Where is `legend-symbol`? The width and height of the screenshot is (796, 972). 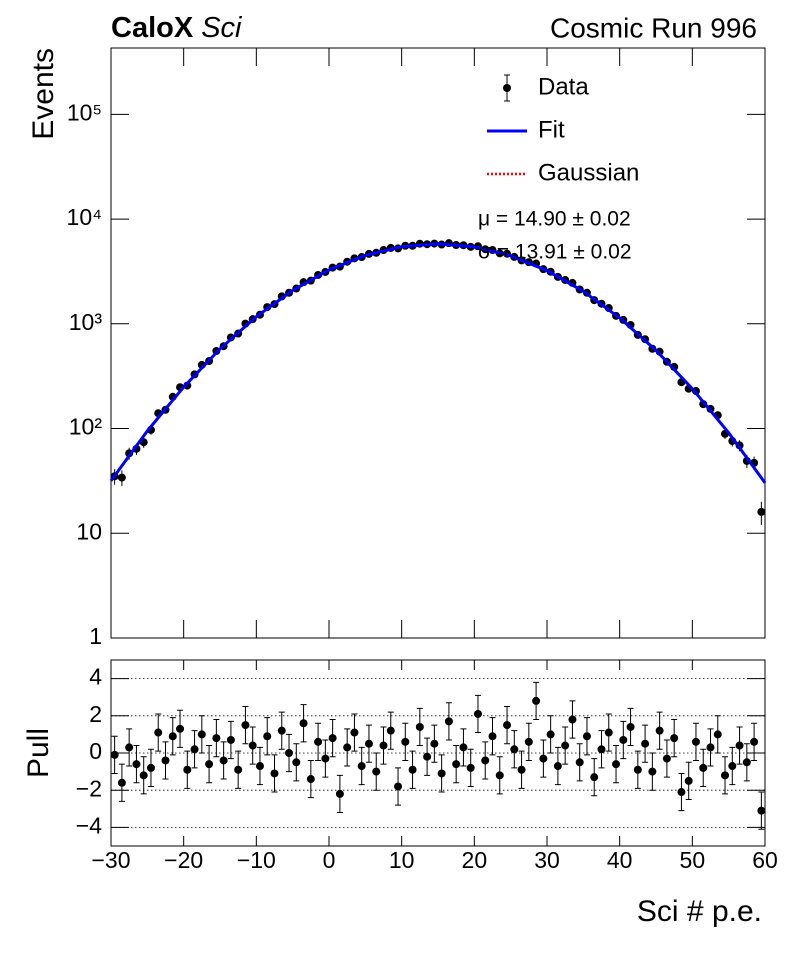 legend-symbol is located at coordinates (507, 88).